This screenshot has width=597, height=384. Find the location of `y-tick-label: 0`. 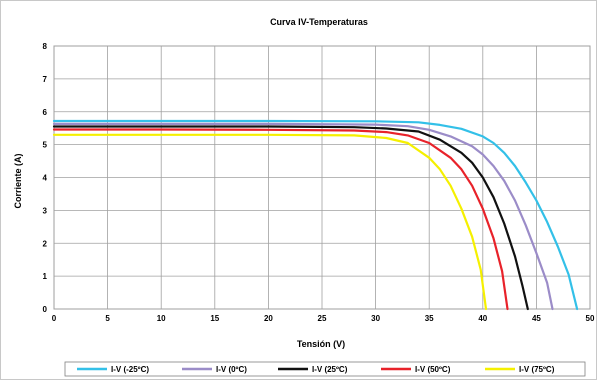

y-tick-label: 0 is located at coordinates (45, 309).